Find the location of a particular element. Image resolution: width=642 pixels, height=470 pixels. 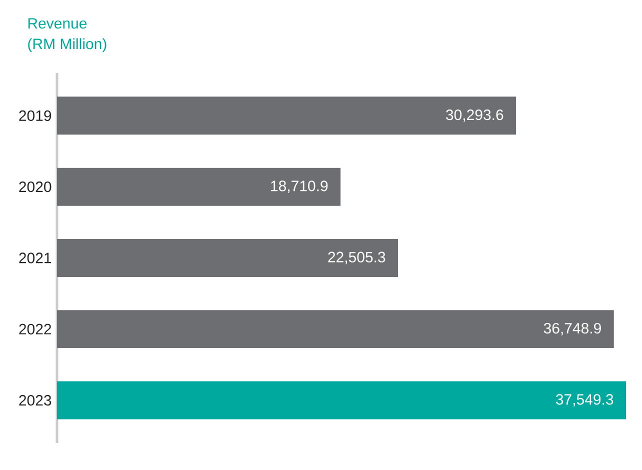

data-label: 22,505.3 is located at coordinates (357, 258).